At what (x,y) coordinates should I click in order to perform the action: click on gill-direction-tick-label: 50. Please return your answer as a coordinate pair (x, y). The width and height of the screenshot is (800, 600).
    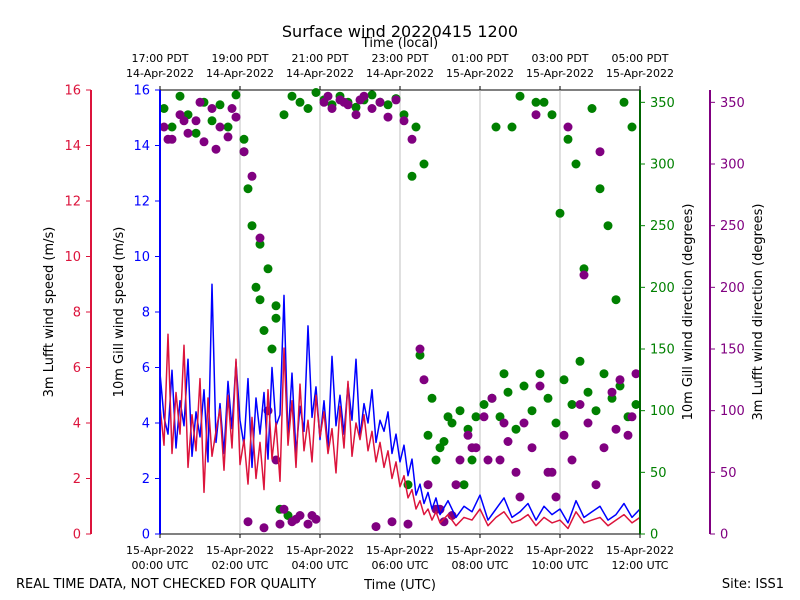
    Looking at the image, I should click on (658, 473).